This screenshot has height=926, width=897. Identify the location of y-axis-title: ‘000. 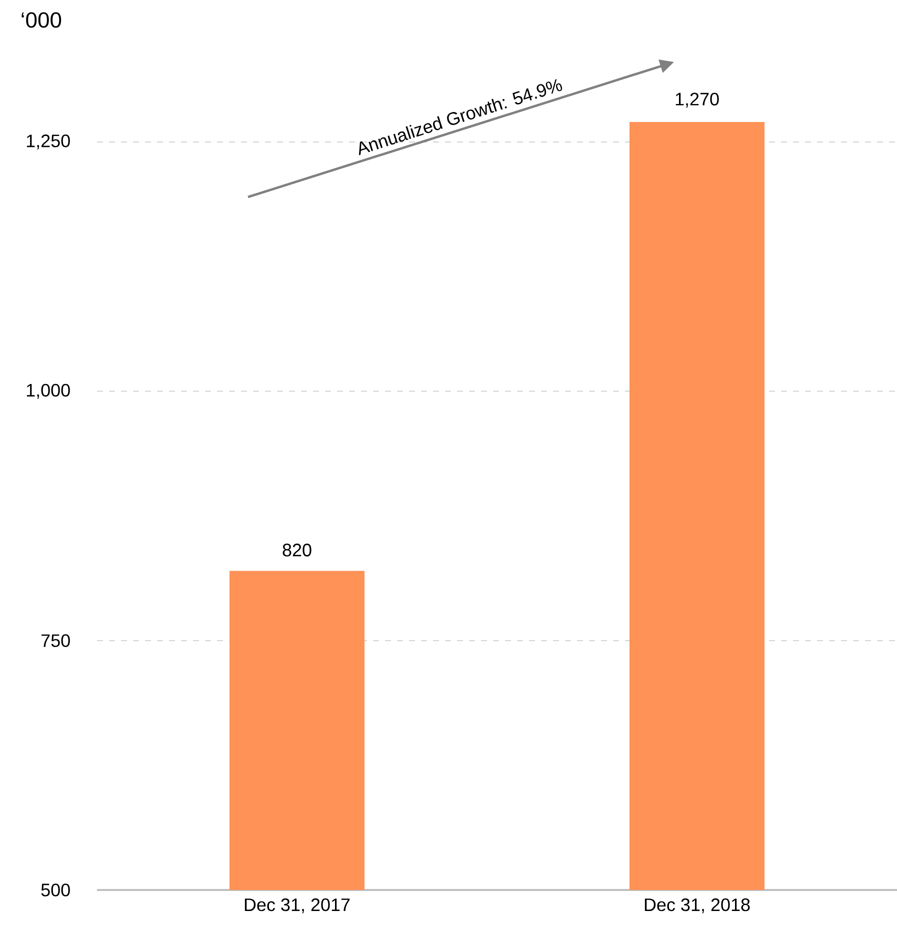
(42, 20).